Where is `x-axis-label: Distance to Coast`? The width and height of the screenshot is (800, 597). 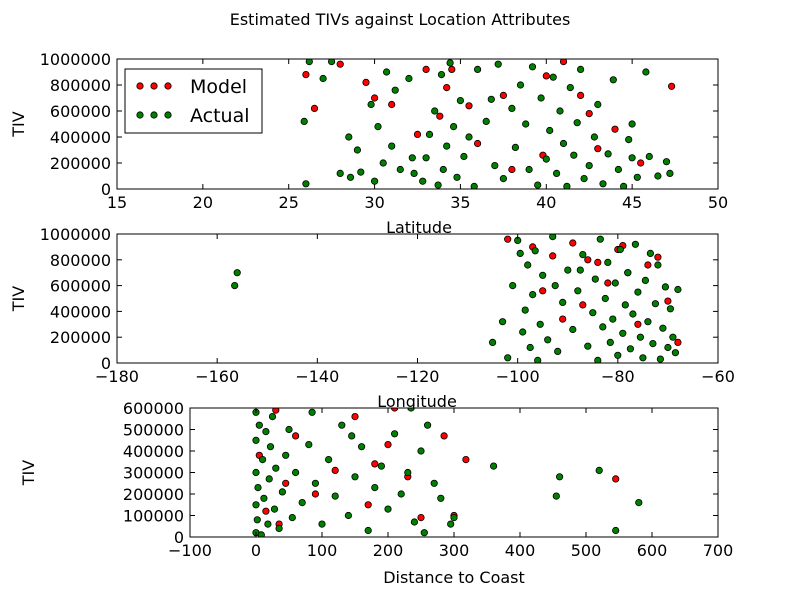 x-axis-label: Distance to Coast is located at coordinates (454, 577).